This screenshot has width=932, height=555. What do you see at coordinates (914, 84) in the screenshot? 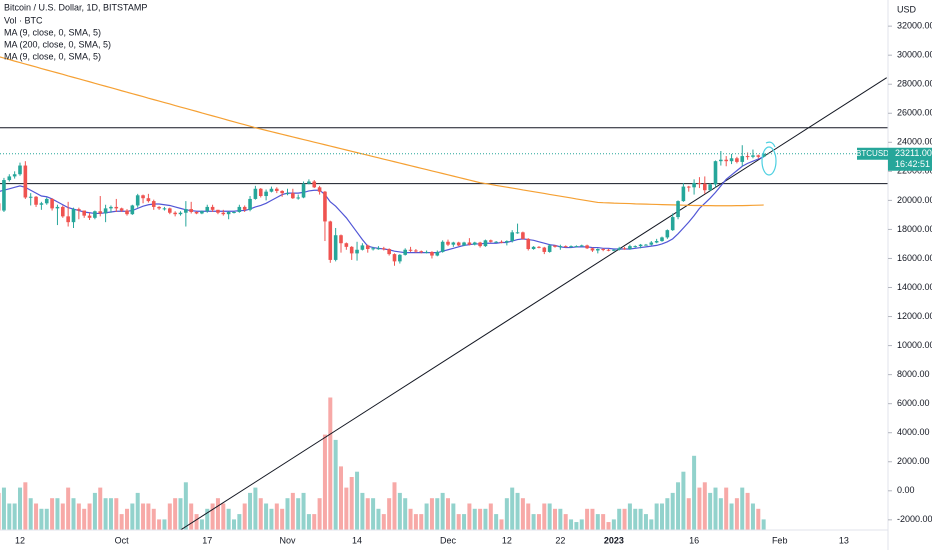
I see `y-tick-label: 28000.00` at bounding box center [914, 84].